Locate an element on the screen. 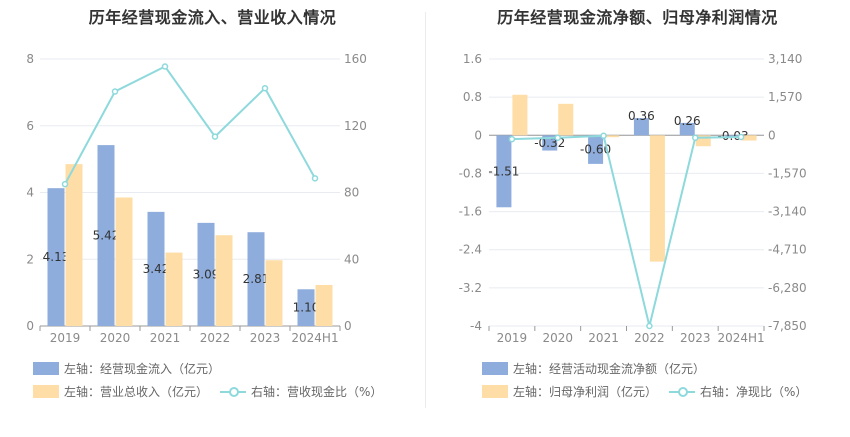 Image resolution: width=850 pixels, height=437 pixels. legend-item-cash-inflow: 左轴：经营现金流入（亿元） is located at coordinates (126, 368).